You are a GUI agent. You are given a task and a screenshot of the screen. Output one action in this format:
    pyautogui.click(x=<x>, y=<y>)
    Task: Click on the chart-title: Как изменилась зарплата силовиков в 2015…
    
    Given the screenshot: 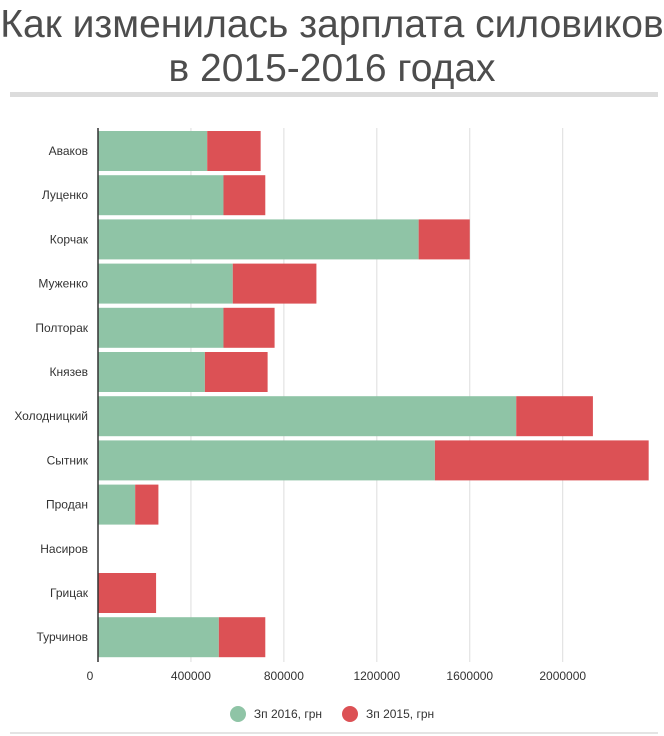 What is the action you would take?
    pyautogui.click(x=332, y=46)
    